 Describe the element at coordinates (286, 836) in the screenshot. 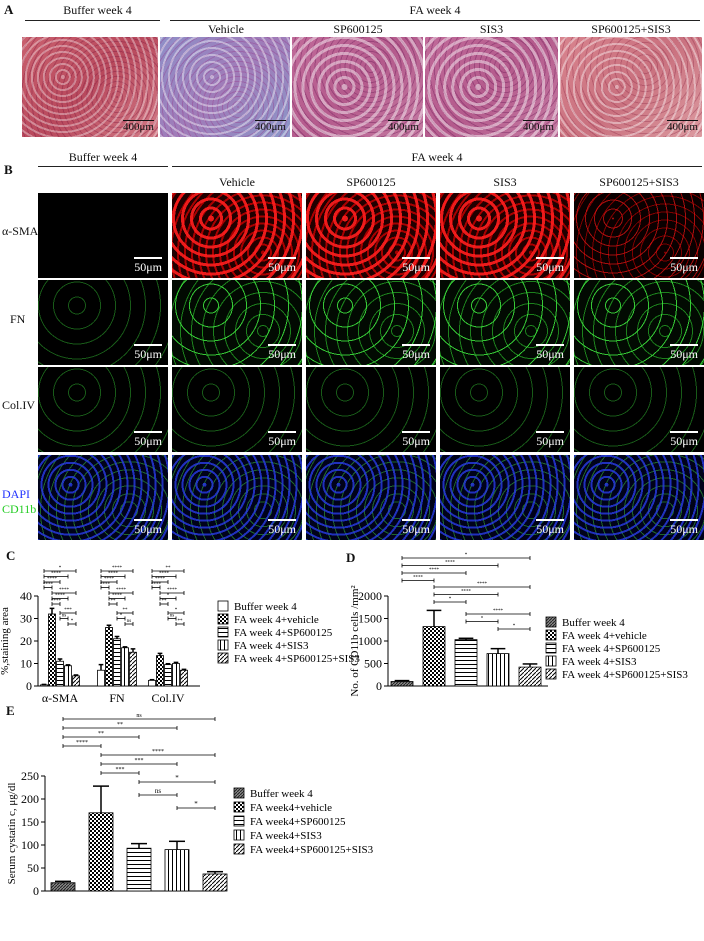

I see `legend-label: FA week4+SIS3` at that location.